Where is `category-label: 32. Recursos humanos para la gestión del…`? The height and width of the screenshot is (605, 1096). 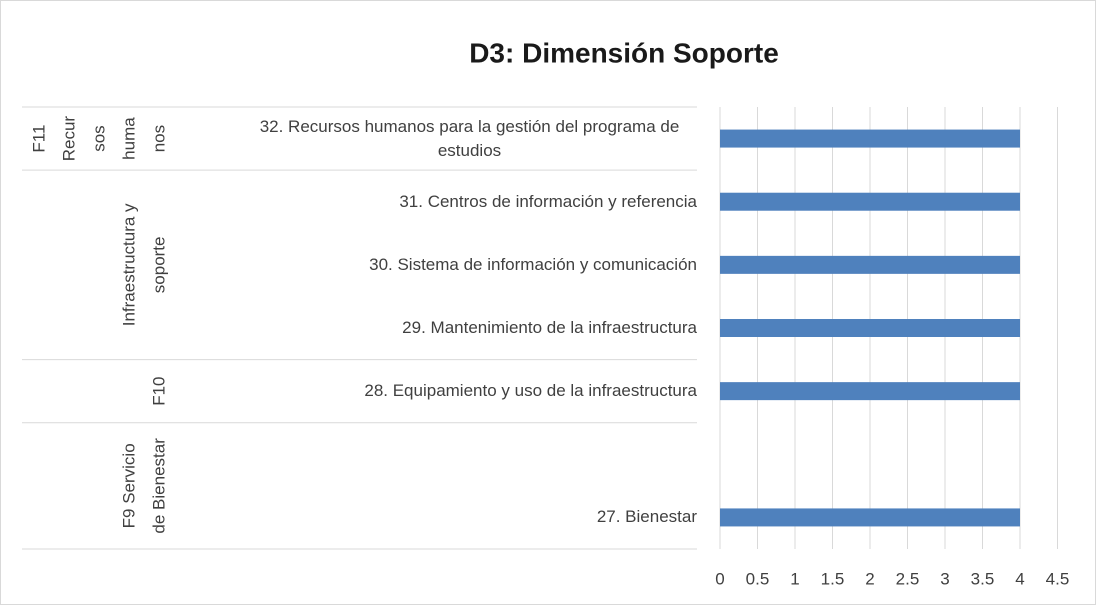 category-label: 32. Recursos humanos para la gestión del… is located at coordinates (469, 138).